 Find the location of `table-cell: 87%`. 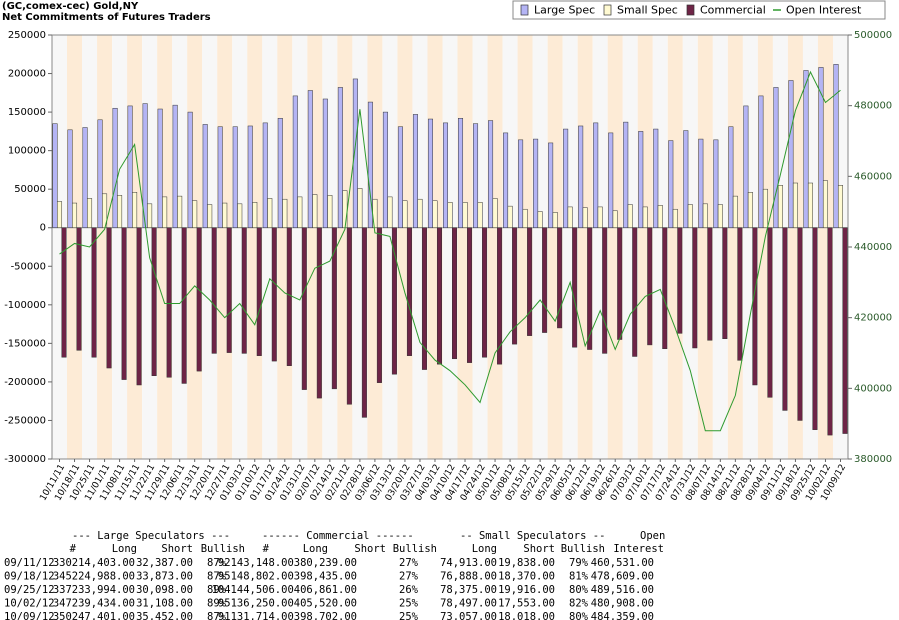

table-cell: 87% is located at coordinates (217, 577).